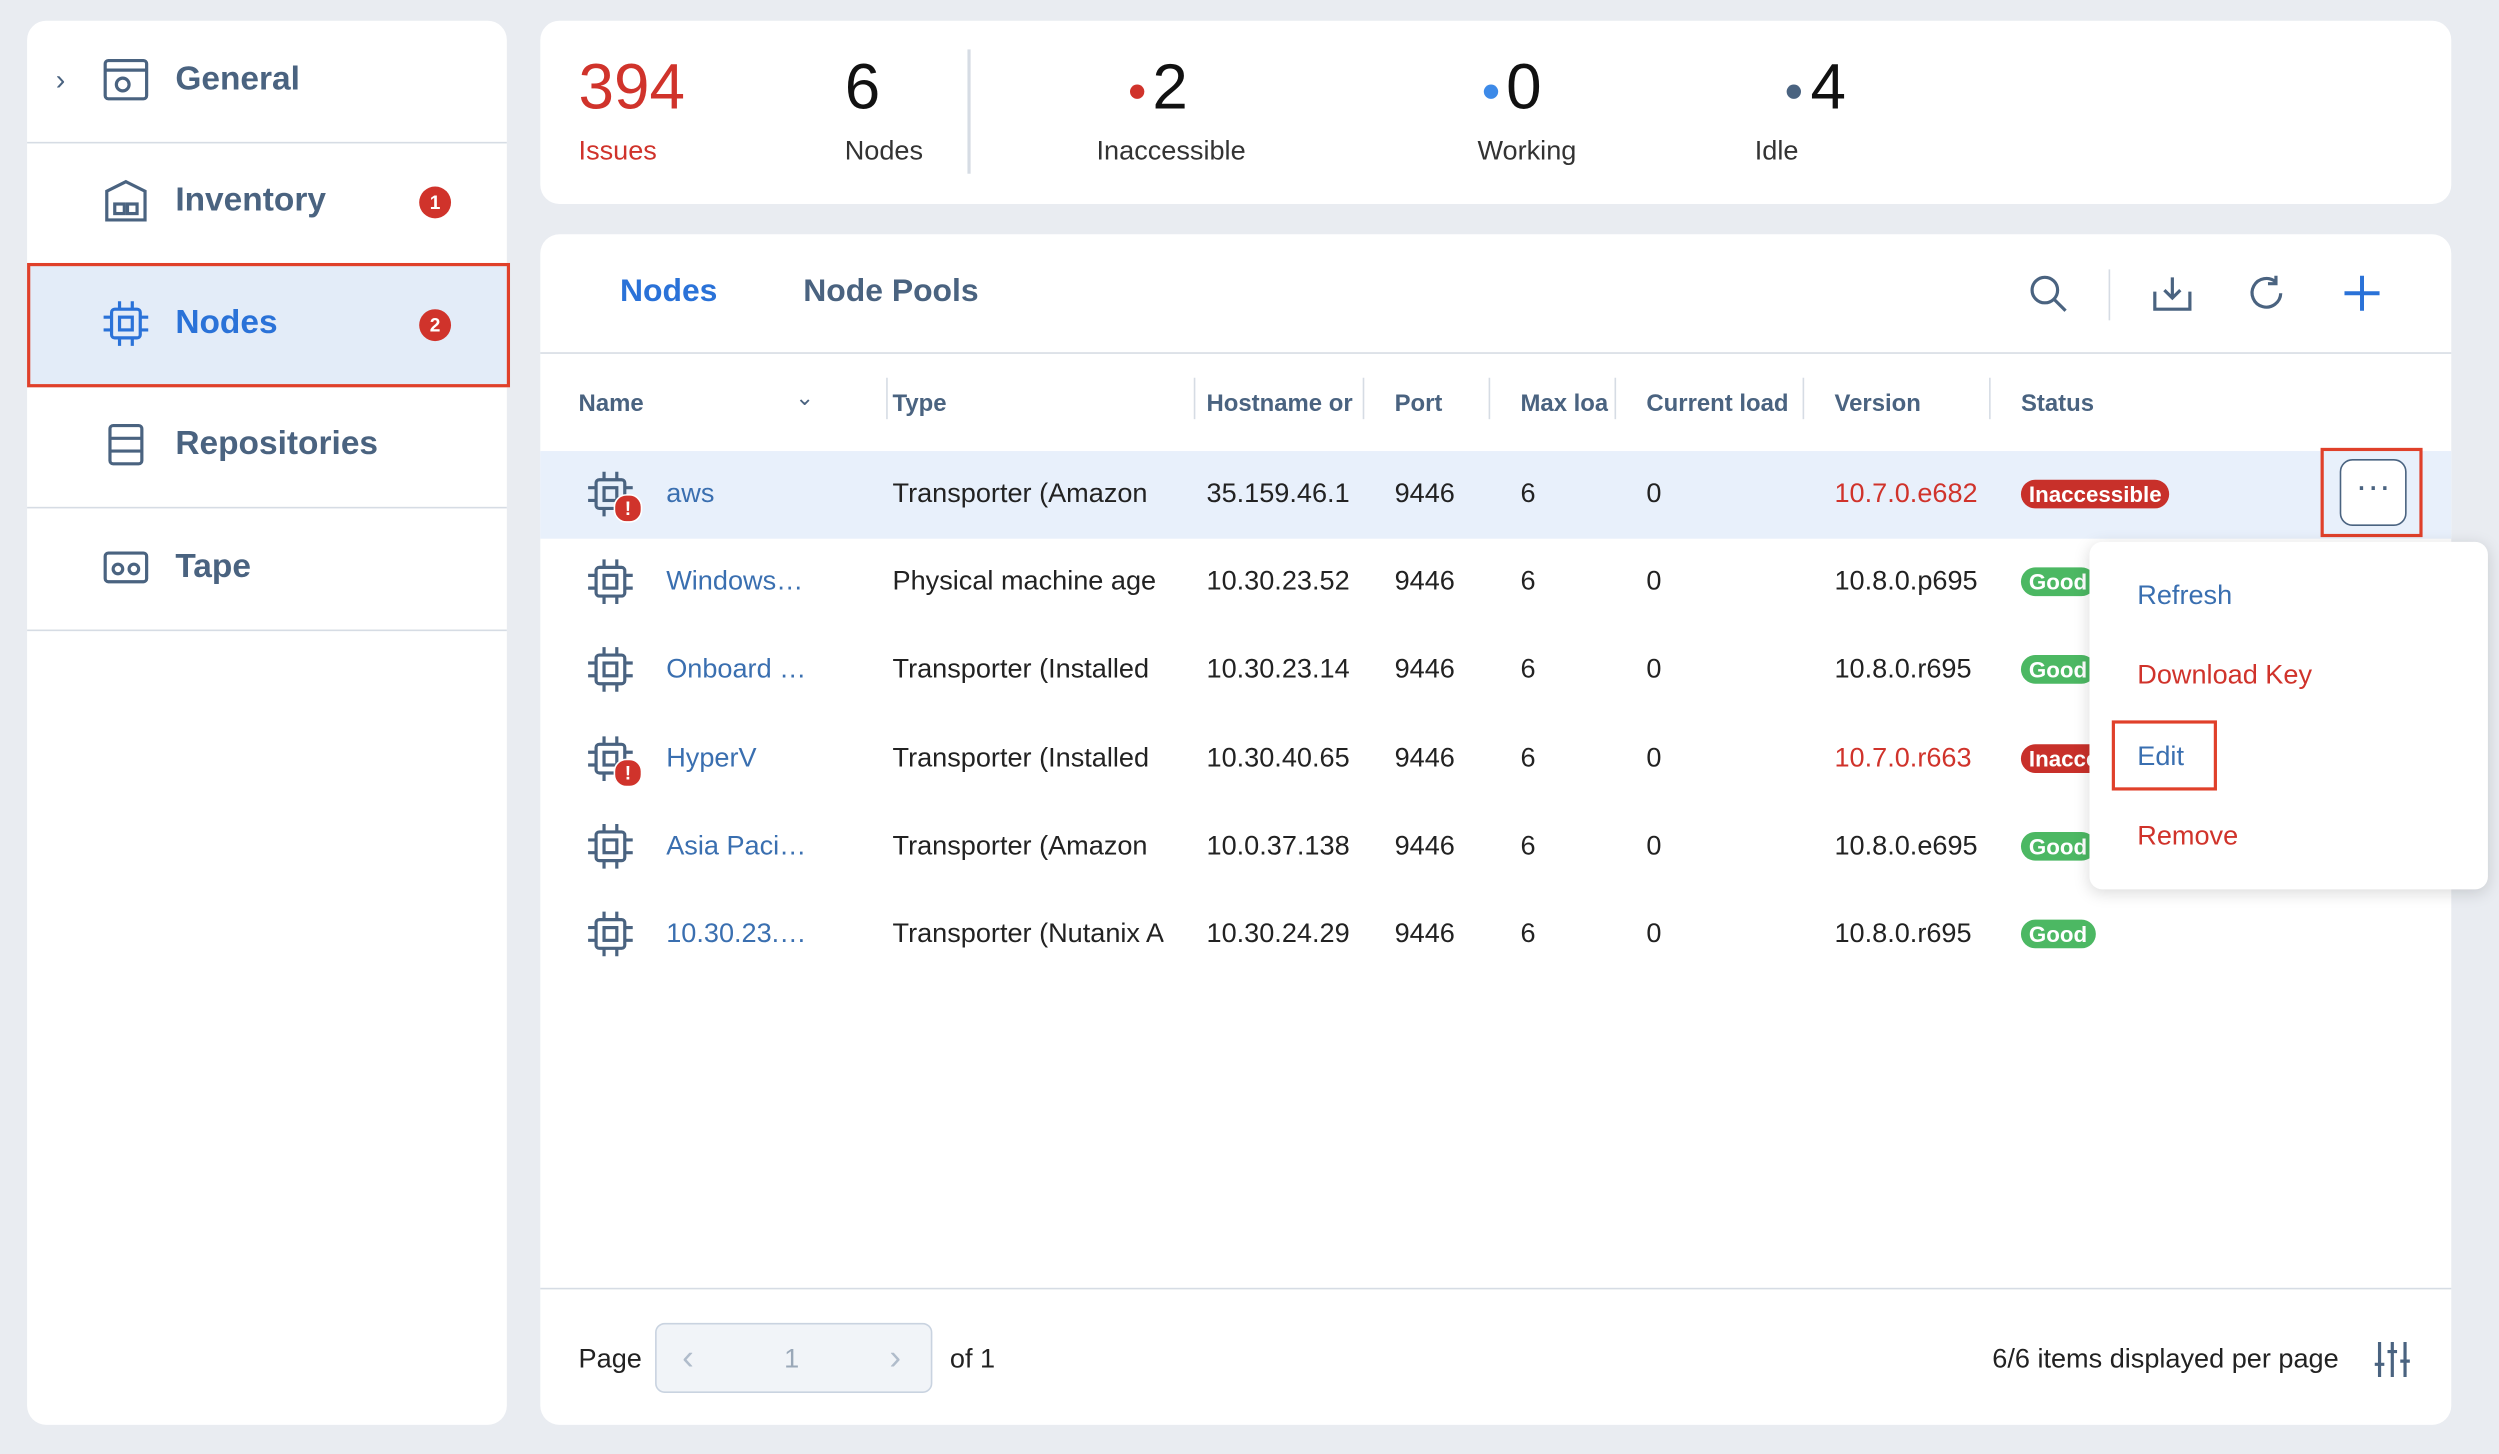  Describe the element at coordinates (1828, 87) in the screenshot. I see `state-value: 4` at that location.